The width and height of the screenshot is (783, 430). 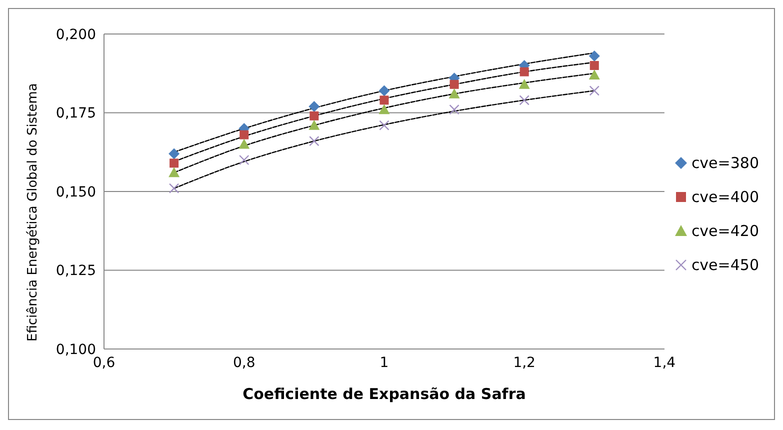 What do you see at coordinates (384, 394) in the screenshot?
I see `x-axis-title: Coeficiente de Expansão da Safra` at bounding box center [384, 394].